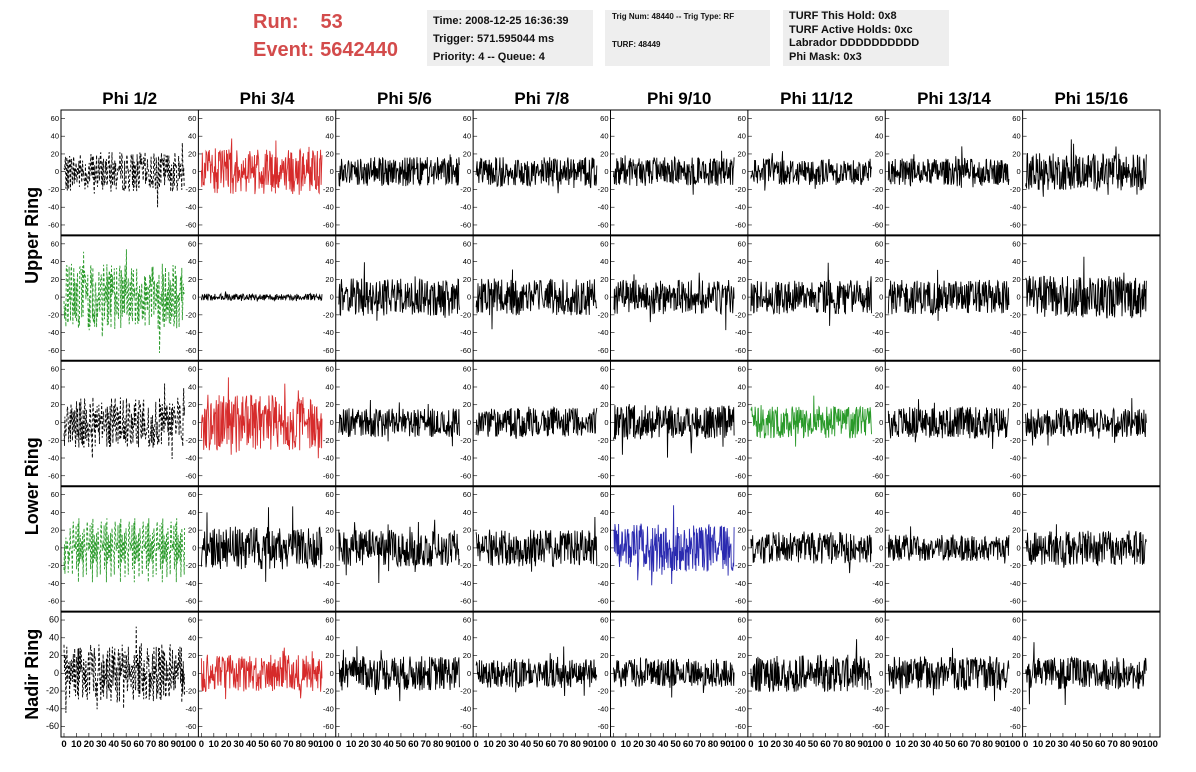 This screenshot has height=772, width=1196. Describe the element at coordinates (825, 56) in the screenshot. I see `phi-mask-text: Phi Mask: 0x3` at that location.